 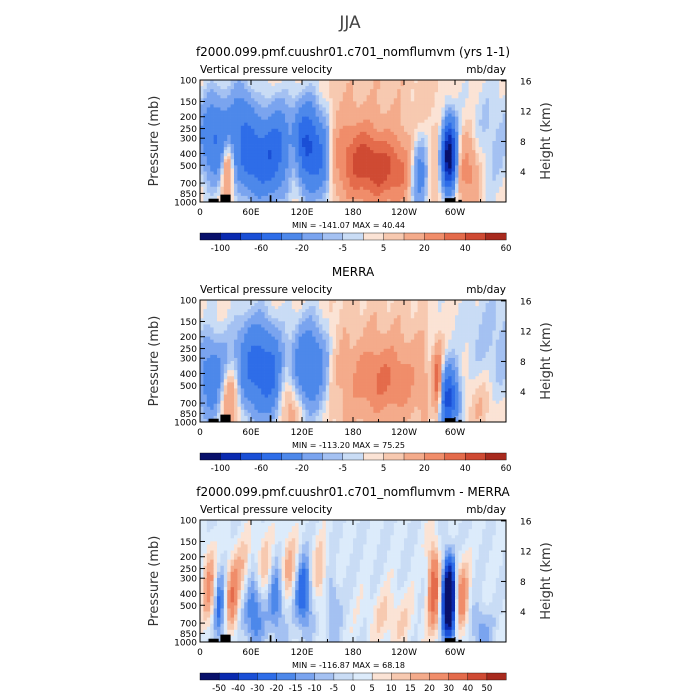 I want to click on topography-block, so click(x=270, y=198).